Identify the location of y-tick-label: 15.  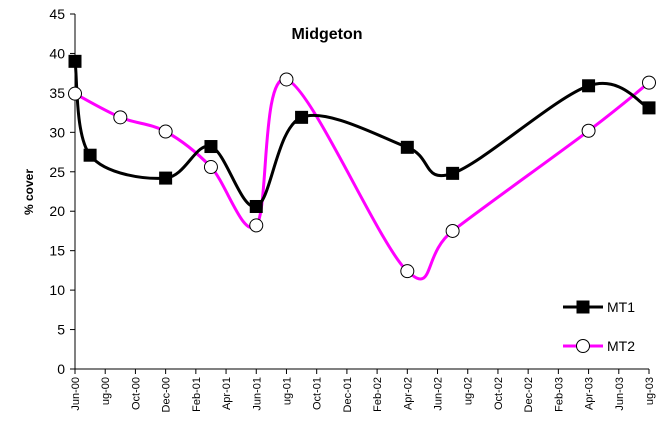
(57, 251).